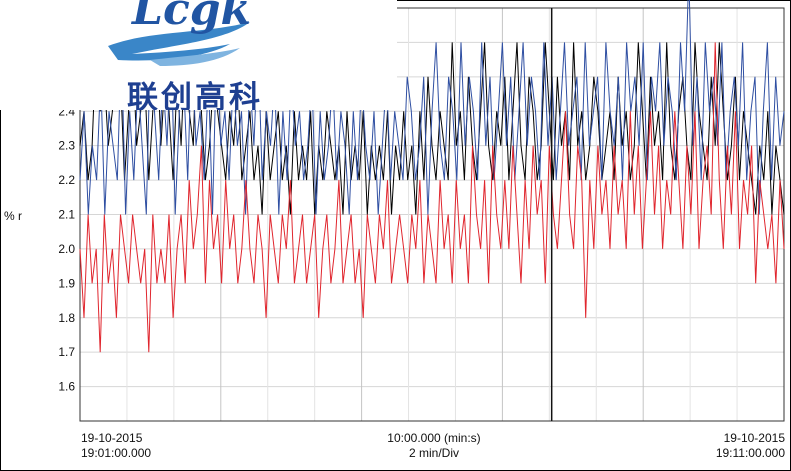 The height and width of the screenshot is (471, 791). Describe the element at coordinates (754, 438) in the screenshot. I see `x-end-date: 19-10-2015` at that location.